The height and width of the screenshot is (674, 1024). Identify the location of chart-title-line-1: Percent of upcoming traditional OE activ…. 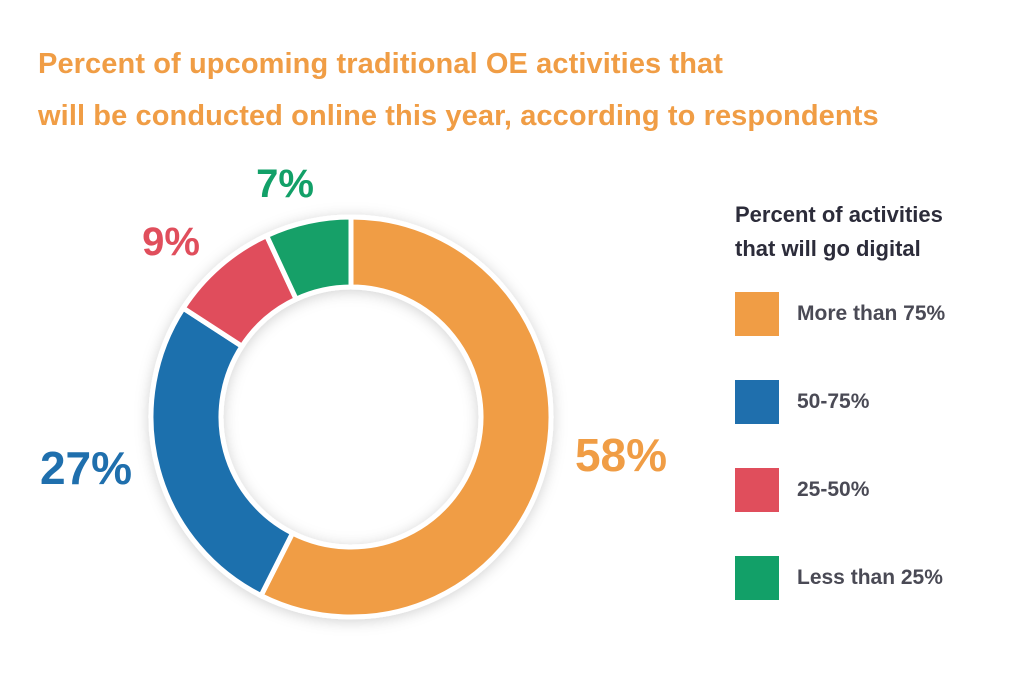
(380, 64).